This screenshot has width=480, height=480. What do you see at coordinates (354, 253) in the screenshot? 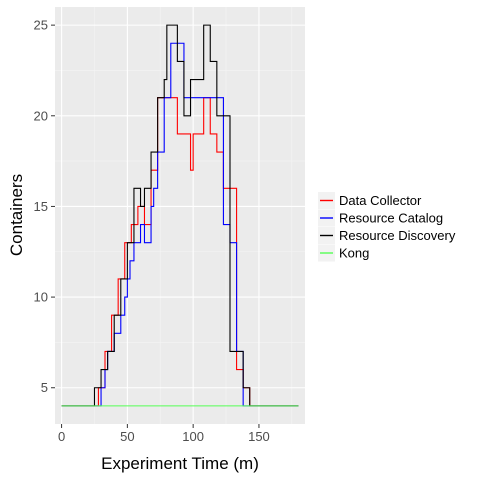
I see `legend-label-kong: Kong` at bounding box center [354, 253].